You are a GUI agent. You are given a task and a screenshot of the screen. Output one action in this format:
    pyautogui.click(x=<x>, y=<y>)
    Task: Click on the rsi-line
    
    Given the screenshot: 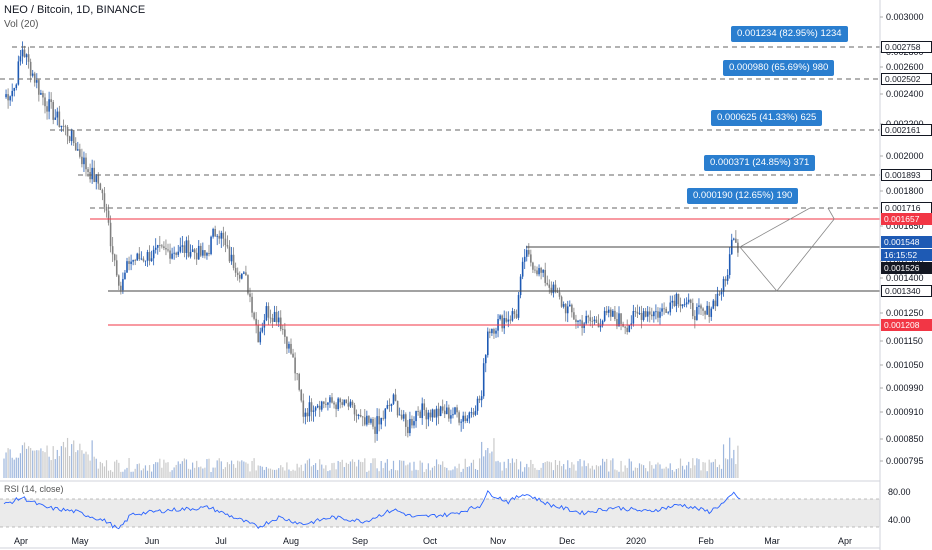 What is the action you would take?
    pyautogui.click(x=372, y=509)
    